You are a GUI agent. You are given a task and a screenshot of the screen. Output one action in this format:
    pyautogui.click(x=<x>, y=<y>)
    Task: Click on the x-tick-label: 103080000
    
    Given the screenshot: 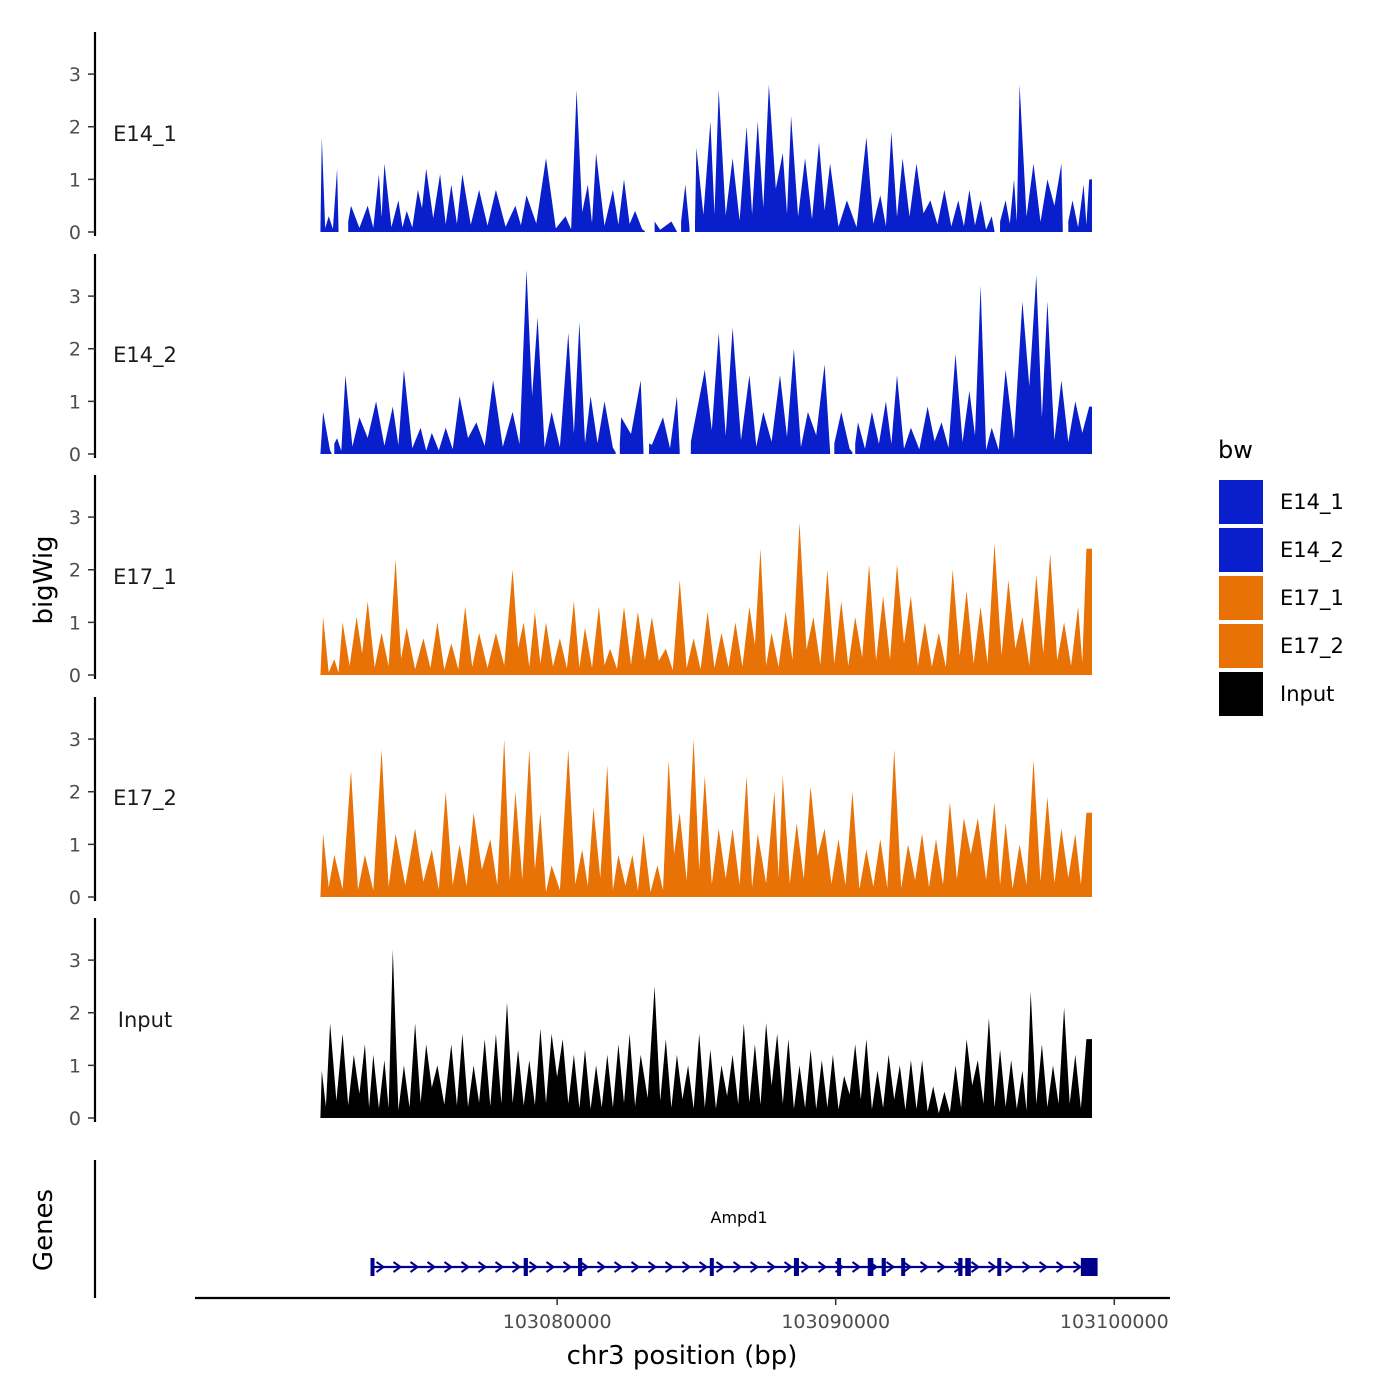 What is the action you would take?
    pyautogui.click(x=557, y=1322)
    